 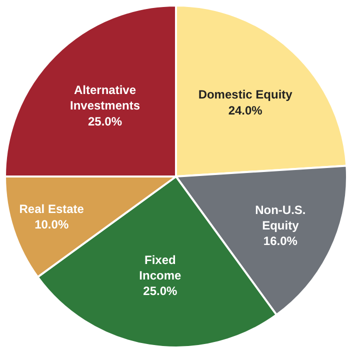 What do you see at coordinates (280, 241) in the screenshot?
I see `data-label: 16.0%` at bounding box center [280, 241].